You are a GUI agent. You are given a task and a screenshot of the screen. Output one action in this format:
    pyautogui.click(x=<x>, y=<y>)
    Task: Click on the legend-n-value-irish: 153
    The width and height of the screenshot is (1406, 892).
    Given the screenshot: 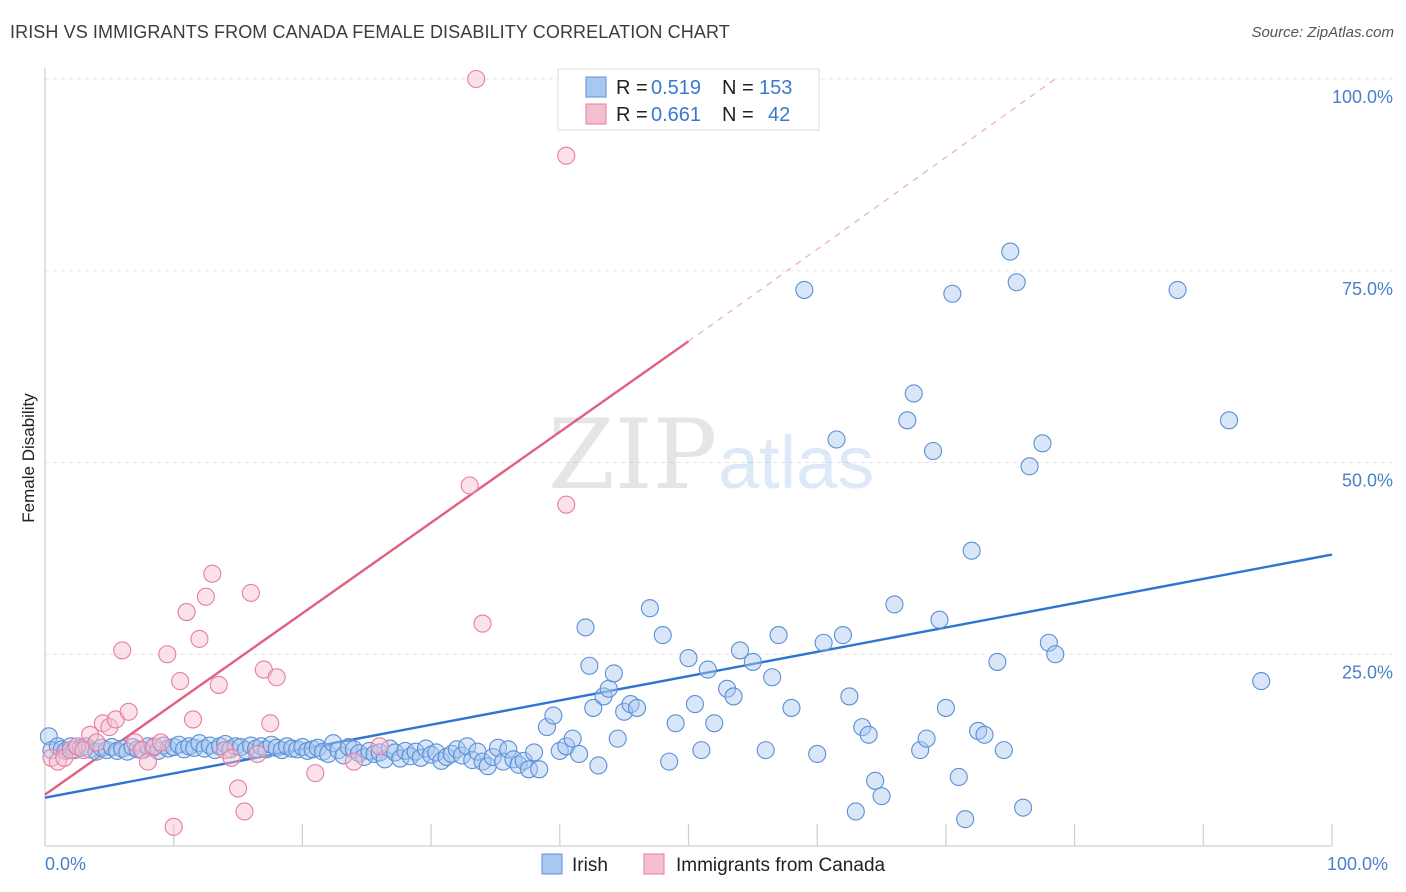 What is the action you would take?
    pyautogui.click(x=775, y=88)
    